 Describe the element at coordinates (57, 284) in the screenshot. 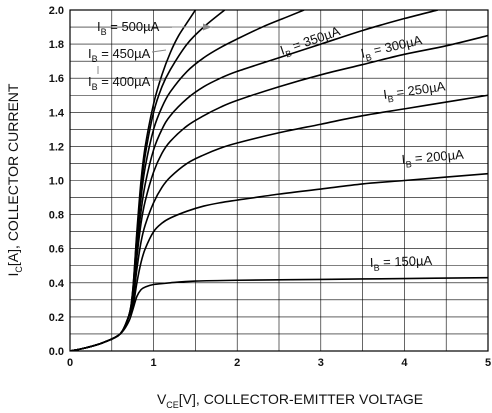

I see `y-tick-label: 0.4` at that location.